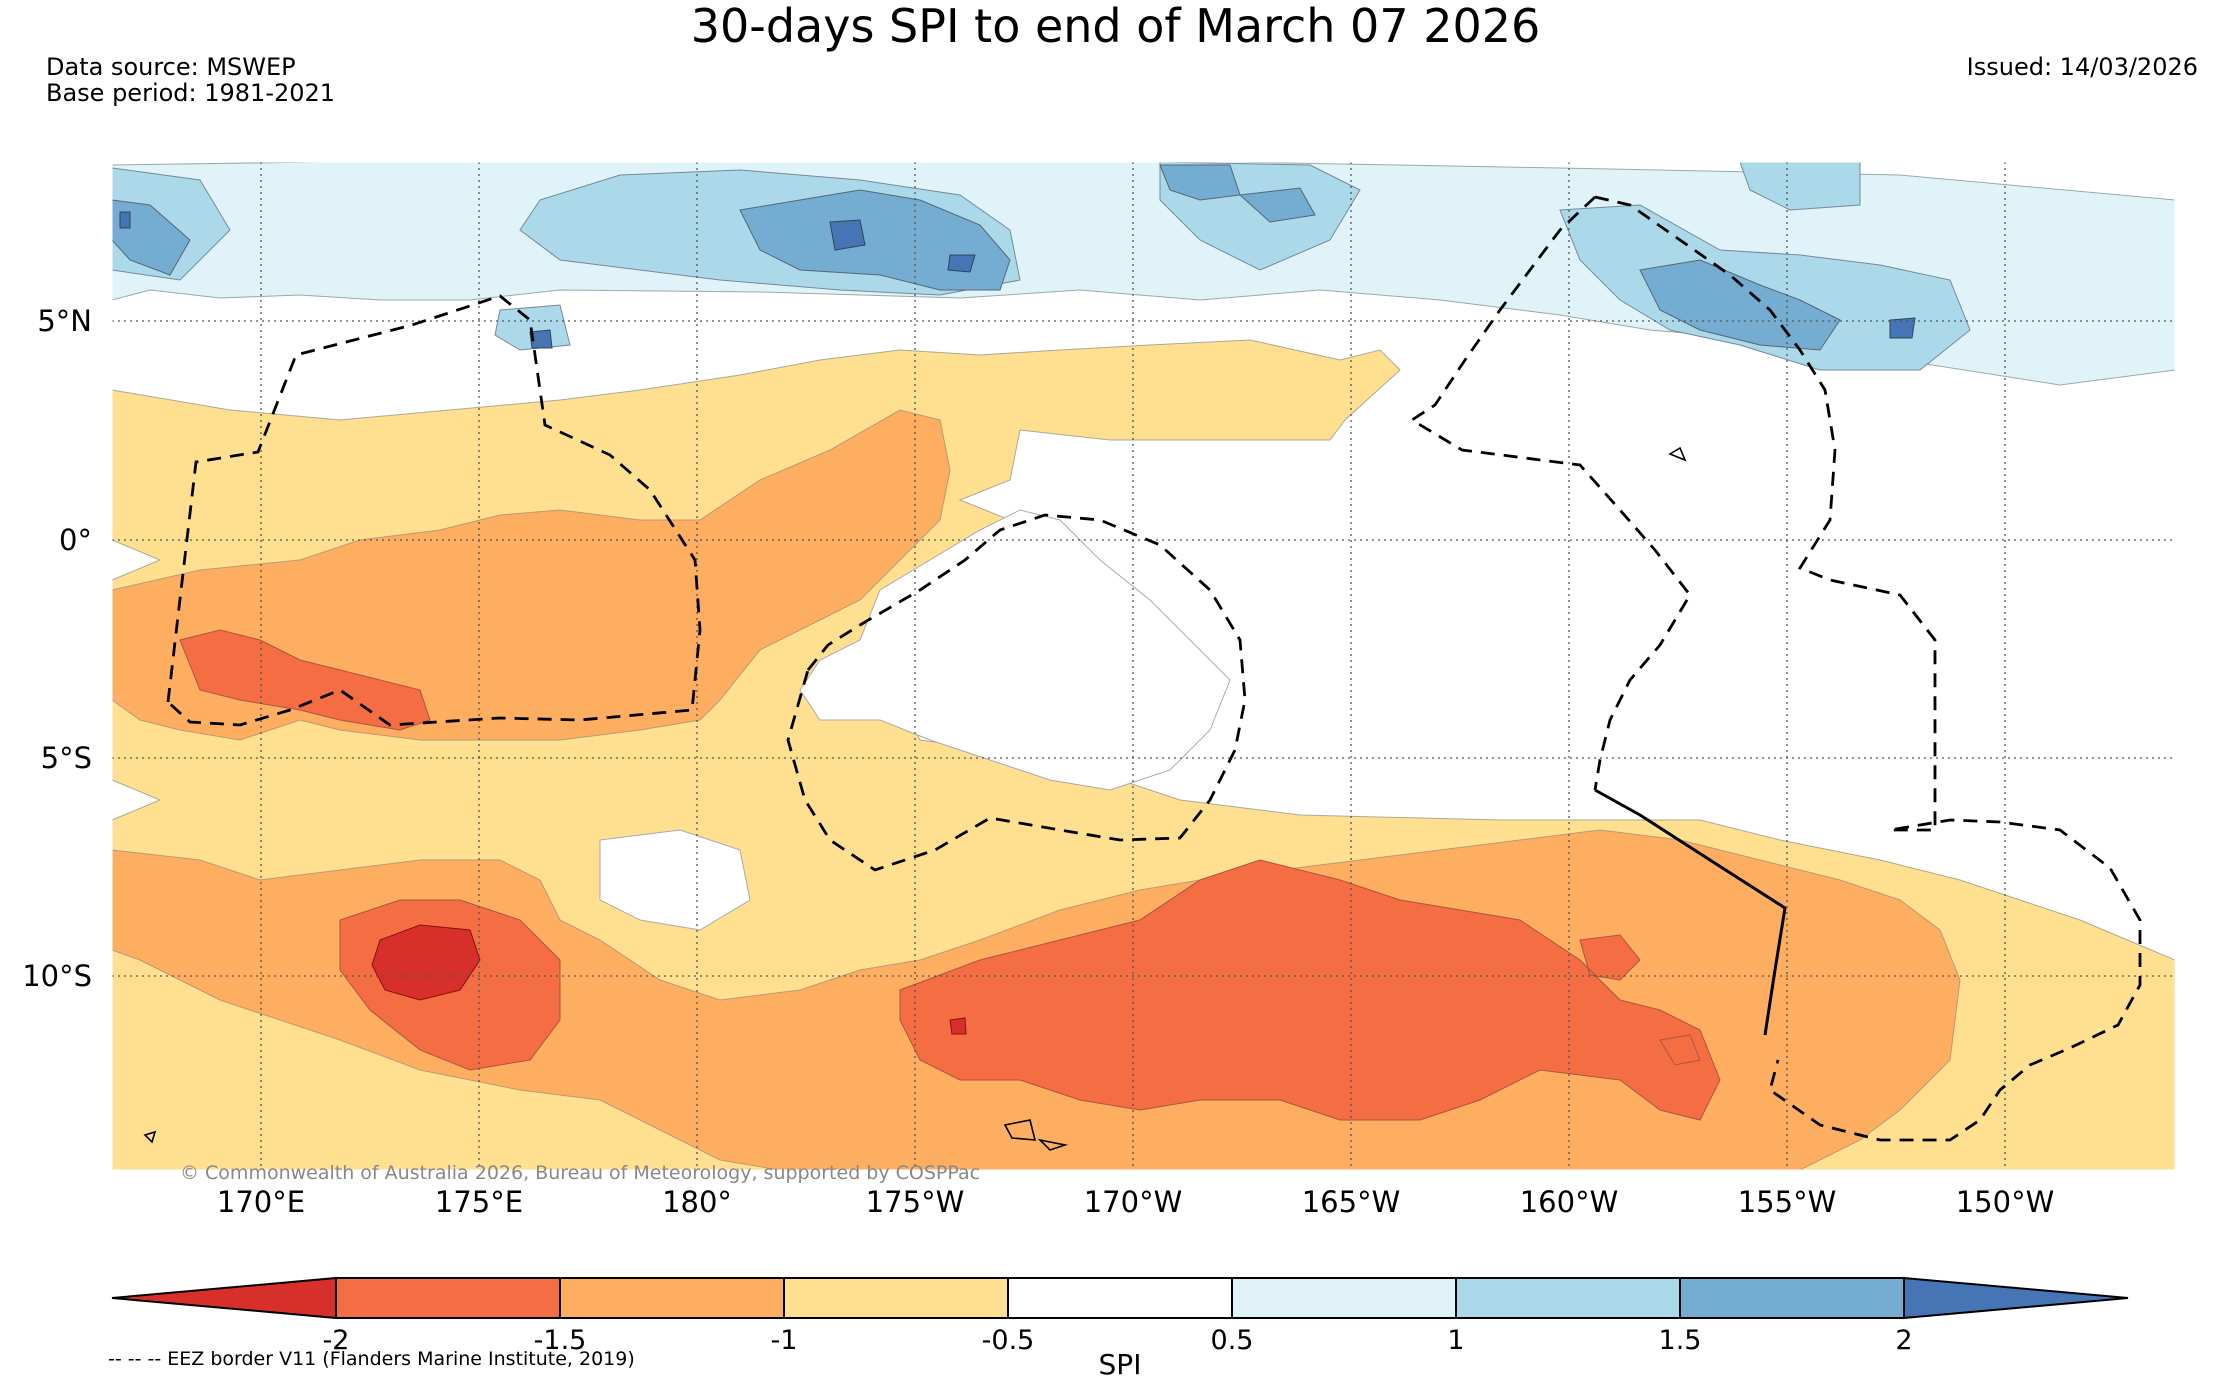 This screenshot has height=1381, width=2231. I want to click on eez-border-solid, so click(1690, 912).